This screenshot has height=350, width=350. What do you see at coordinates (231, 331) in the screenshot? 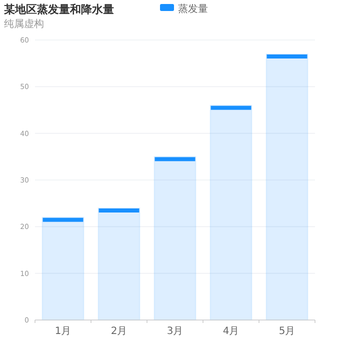
I see `x-tick-label: 4月` at bounding box center [231, 331].